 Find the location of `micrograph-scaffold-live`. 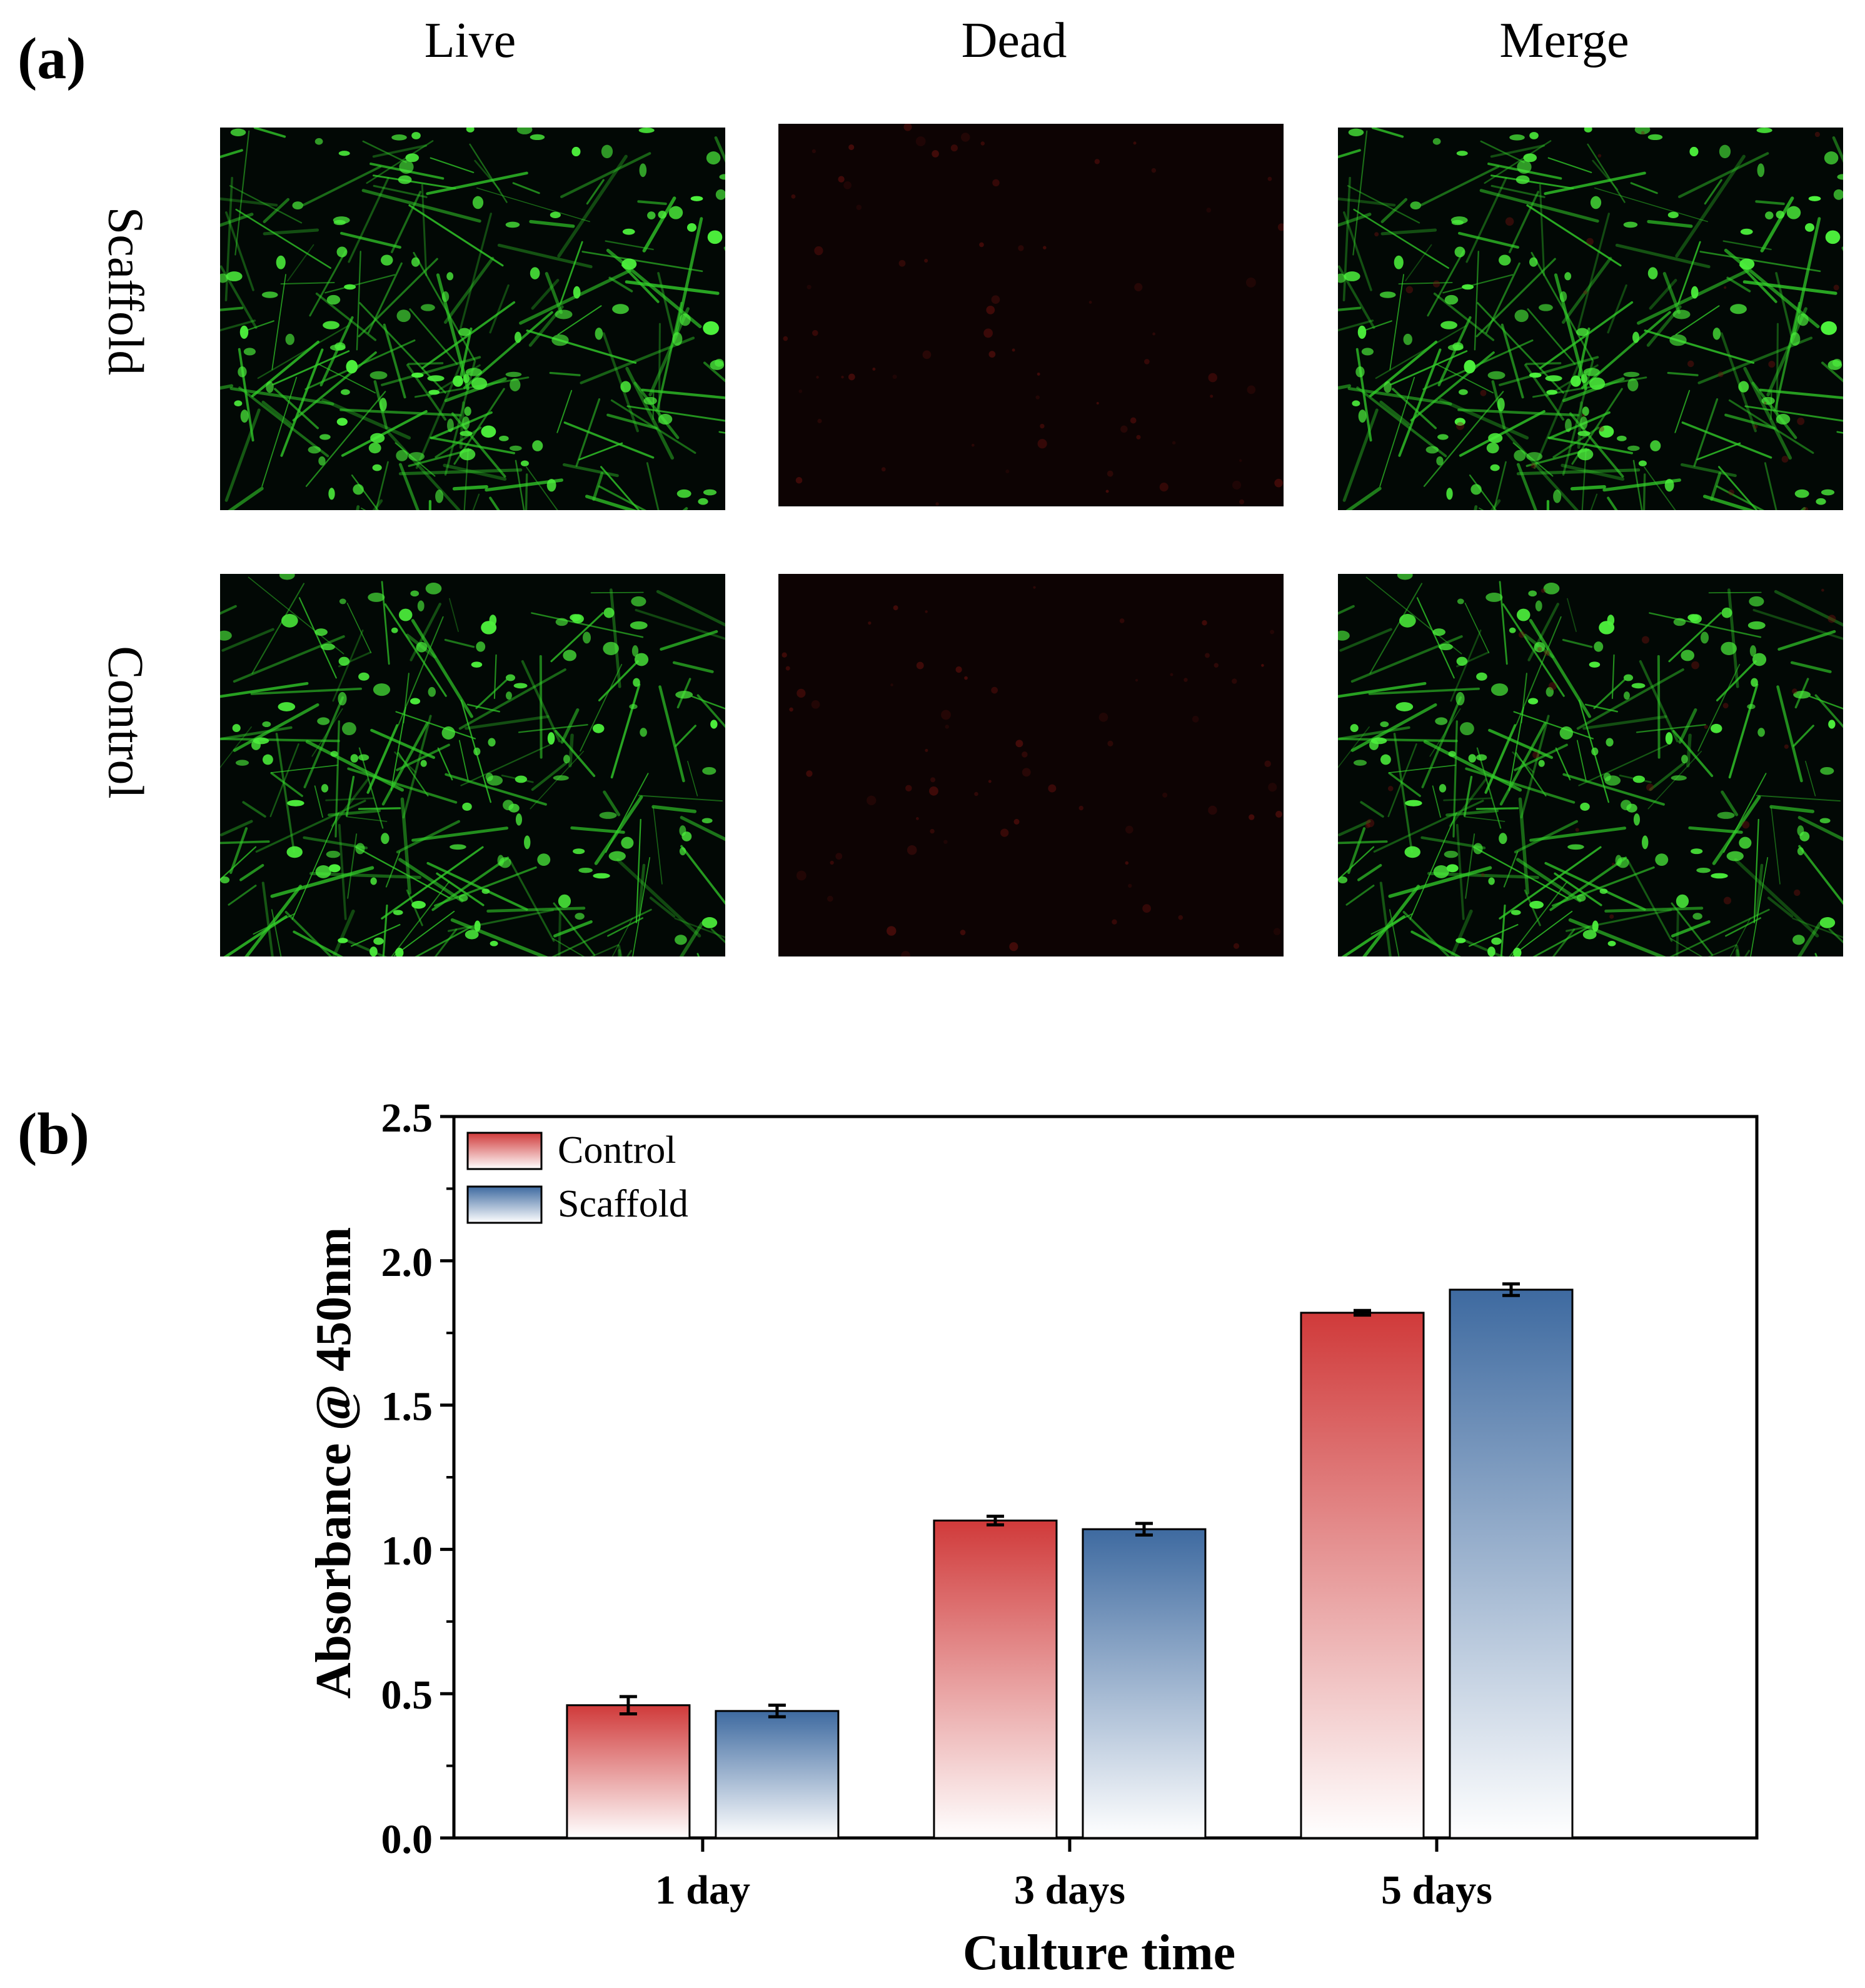

micrograph-scaffold-live is located at coordinates (472, 319).